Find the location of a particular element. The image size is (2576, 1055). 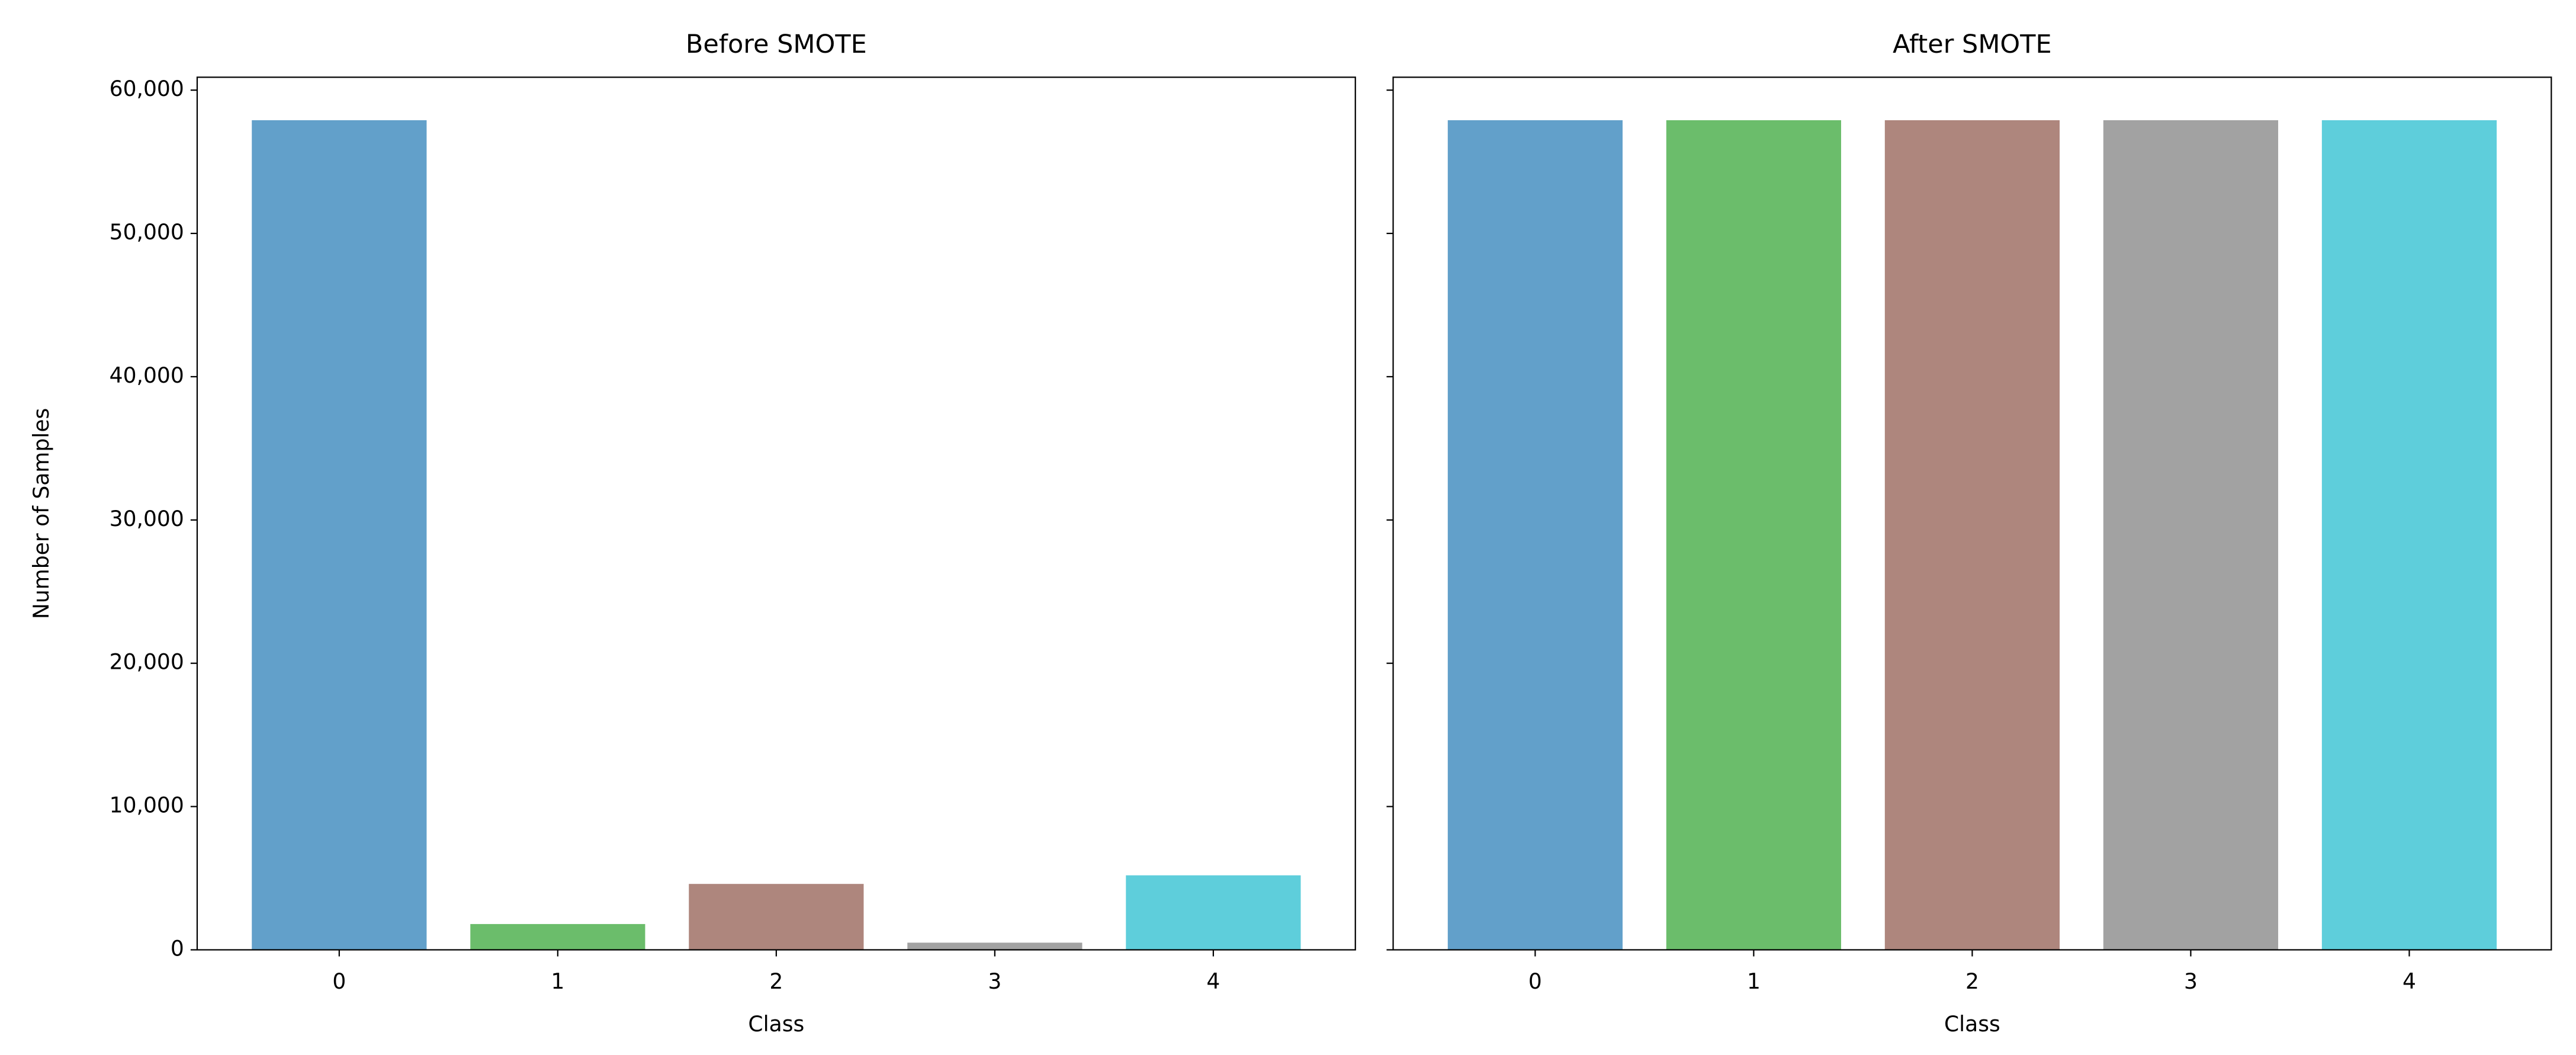

y-tick-label: 20,000 is located at coordinates (147, 662).